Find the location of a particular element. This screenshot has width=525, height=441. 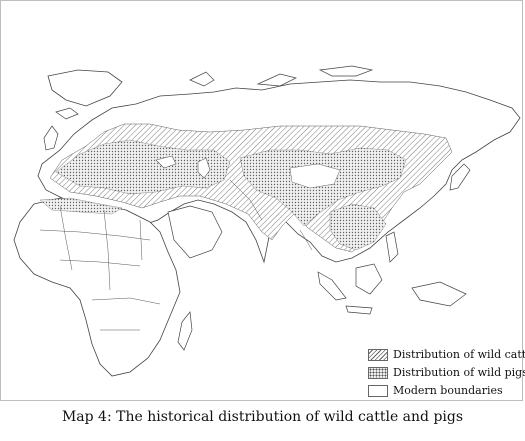

legend-label-boundaries: Modern boundaries is located at coordinates (448, 390).